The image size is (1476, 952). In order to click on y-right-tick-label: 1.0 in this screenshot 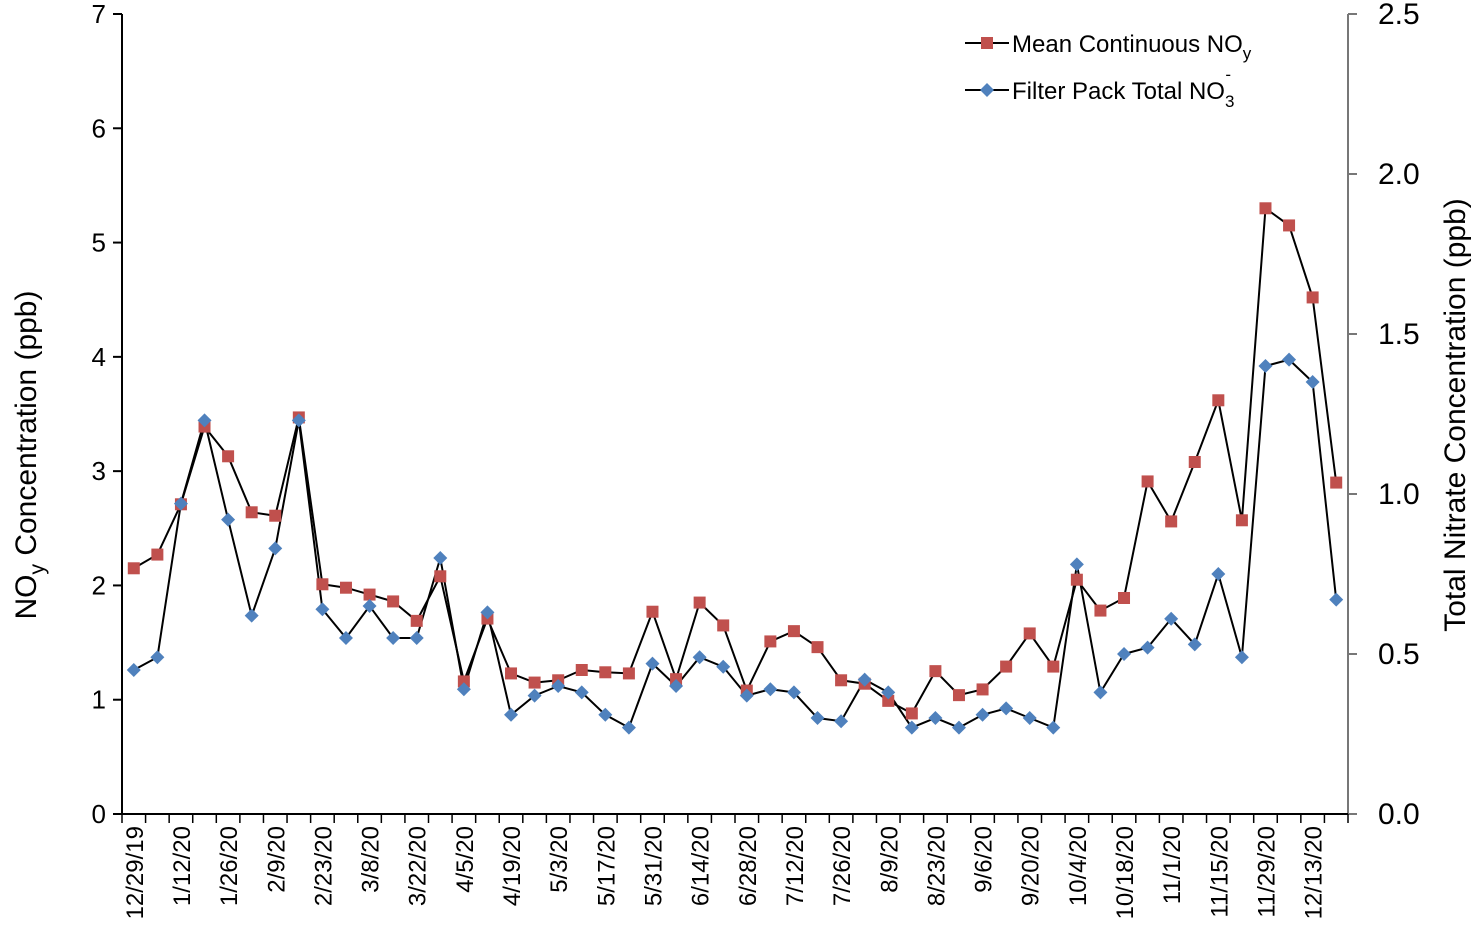, I will do `click(1399, 494)`.